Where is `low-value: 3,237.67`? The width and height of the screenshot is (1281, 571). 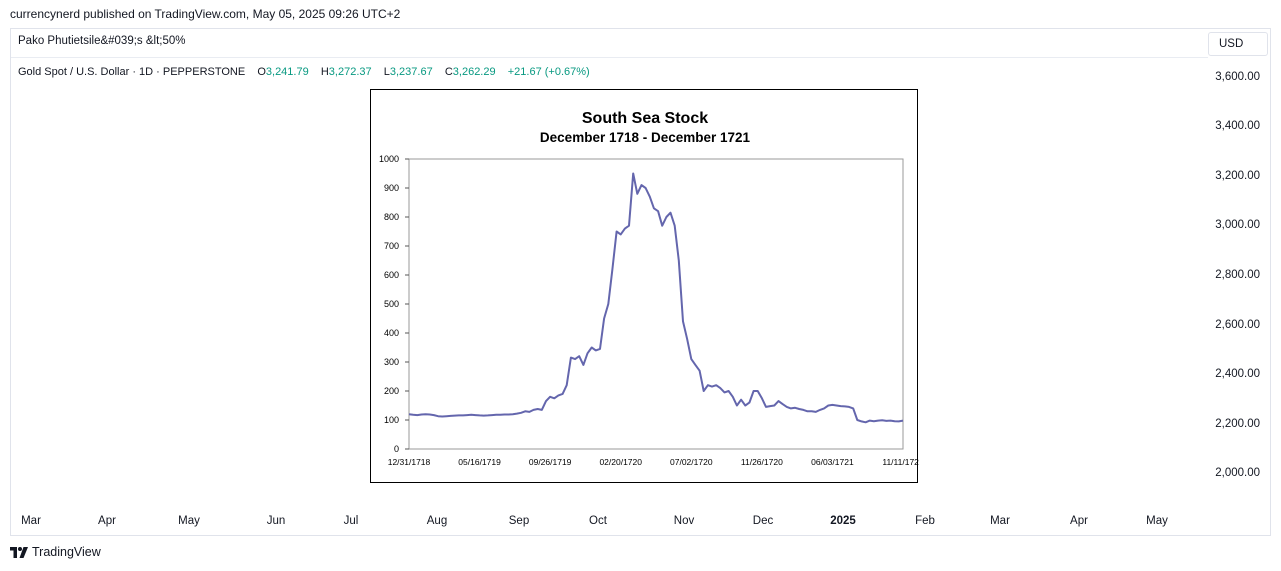 low-value: 3,237.67 is located at coordinates (411, 72).